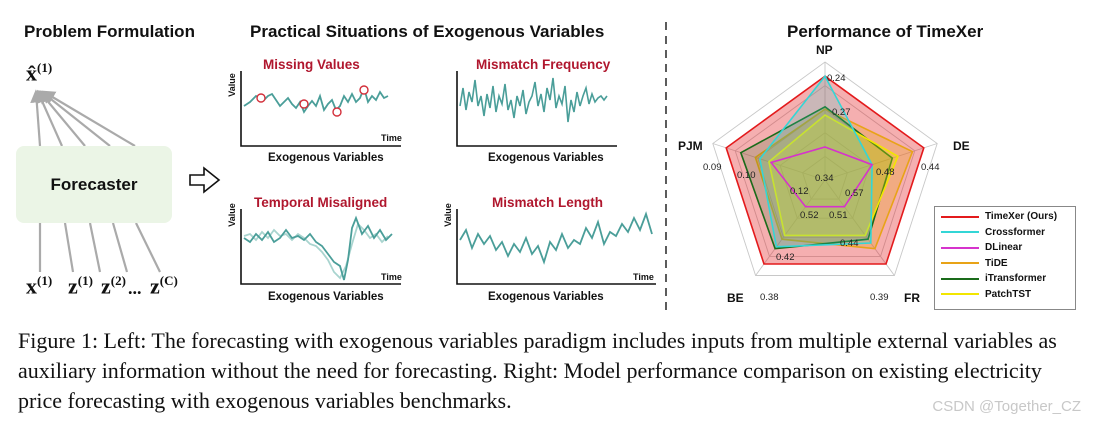 Image resolution: width=1093 pixels, height=426 pixels. What do you see at coordinates (735, 298) in the screenshot?
I see `radar-axis-be: BE` at bounding box center [735, 298].